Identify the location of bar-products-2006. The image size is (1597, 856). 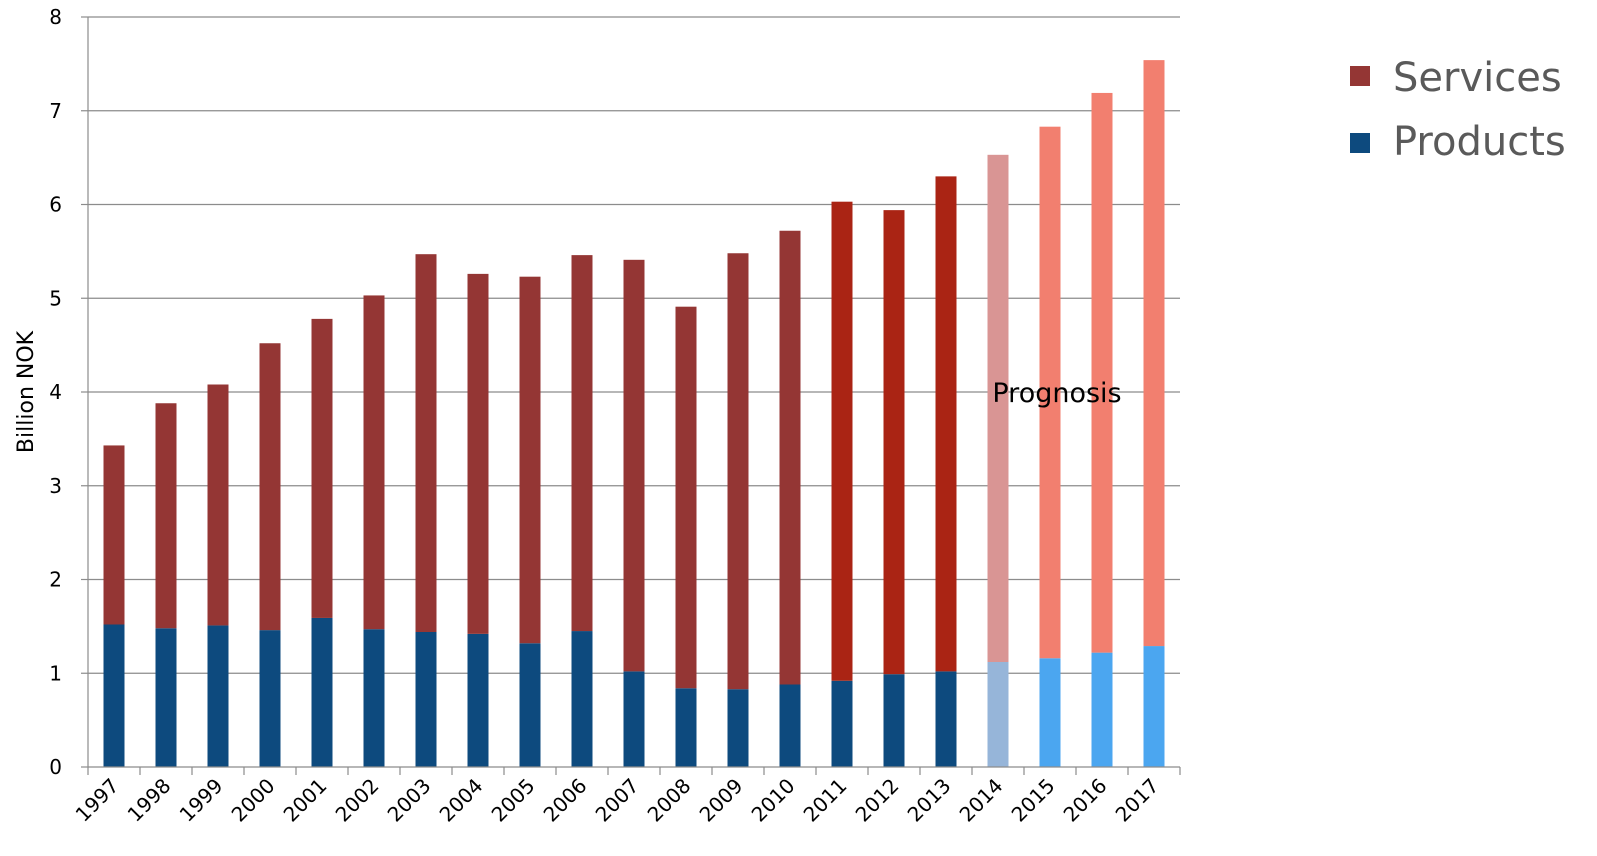
(582, 699).